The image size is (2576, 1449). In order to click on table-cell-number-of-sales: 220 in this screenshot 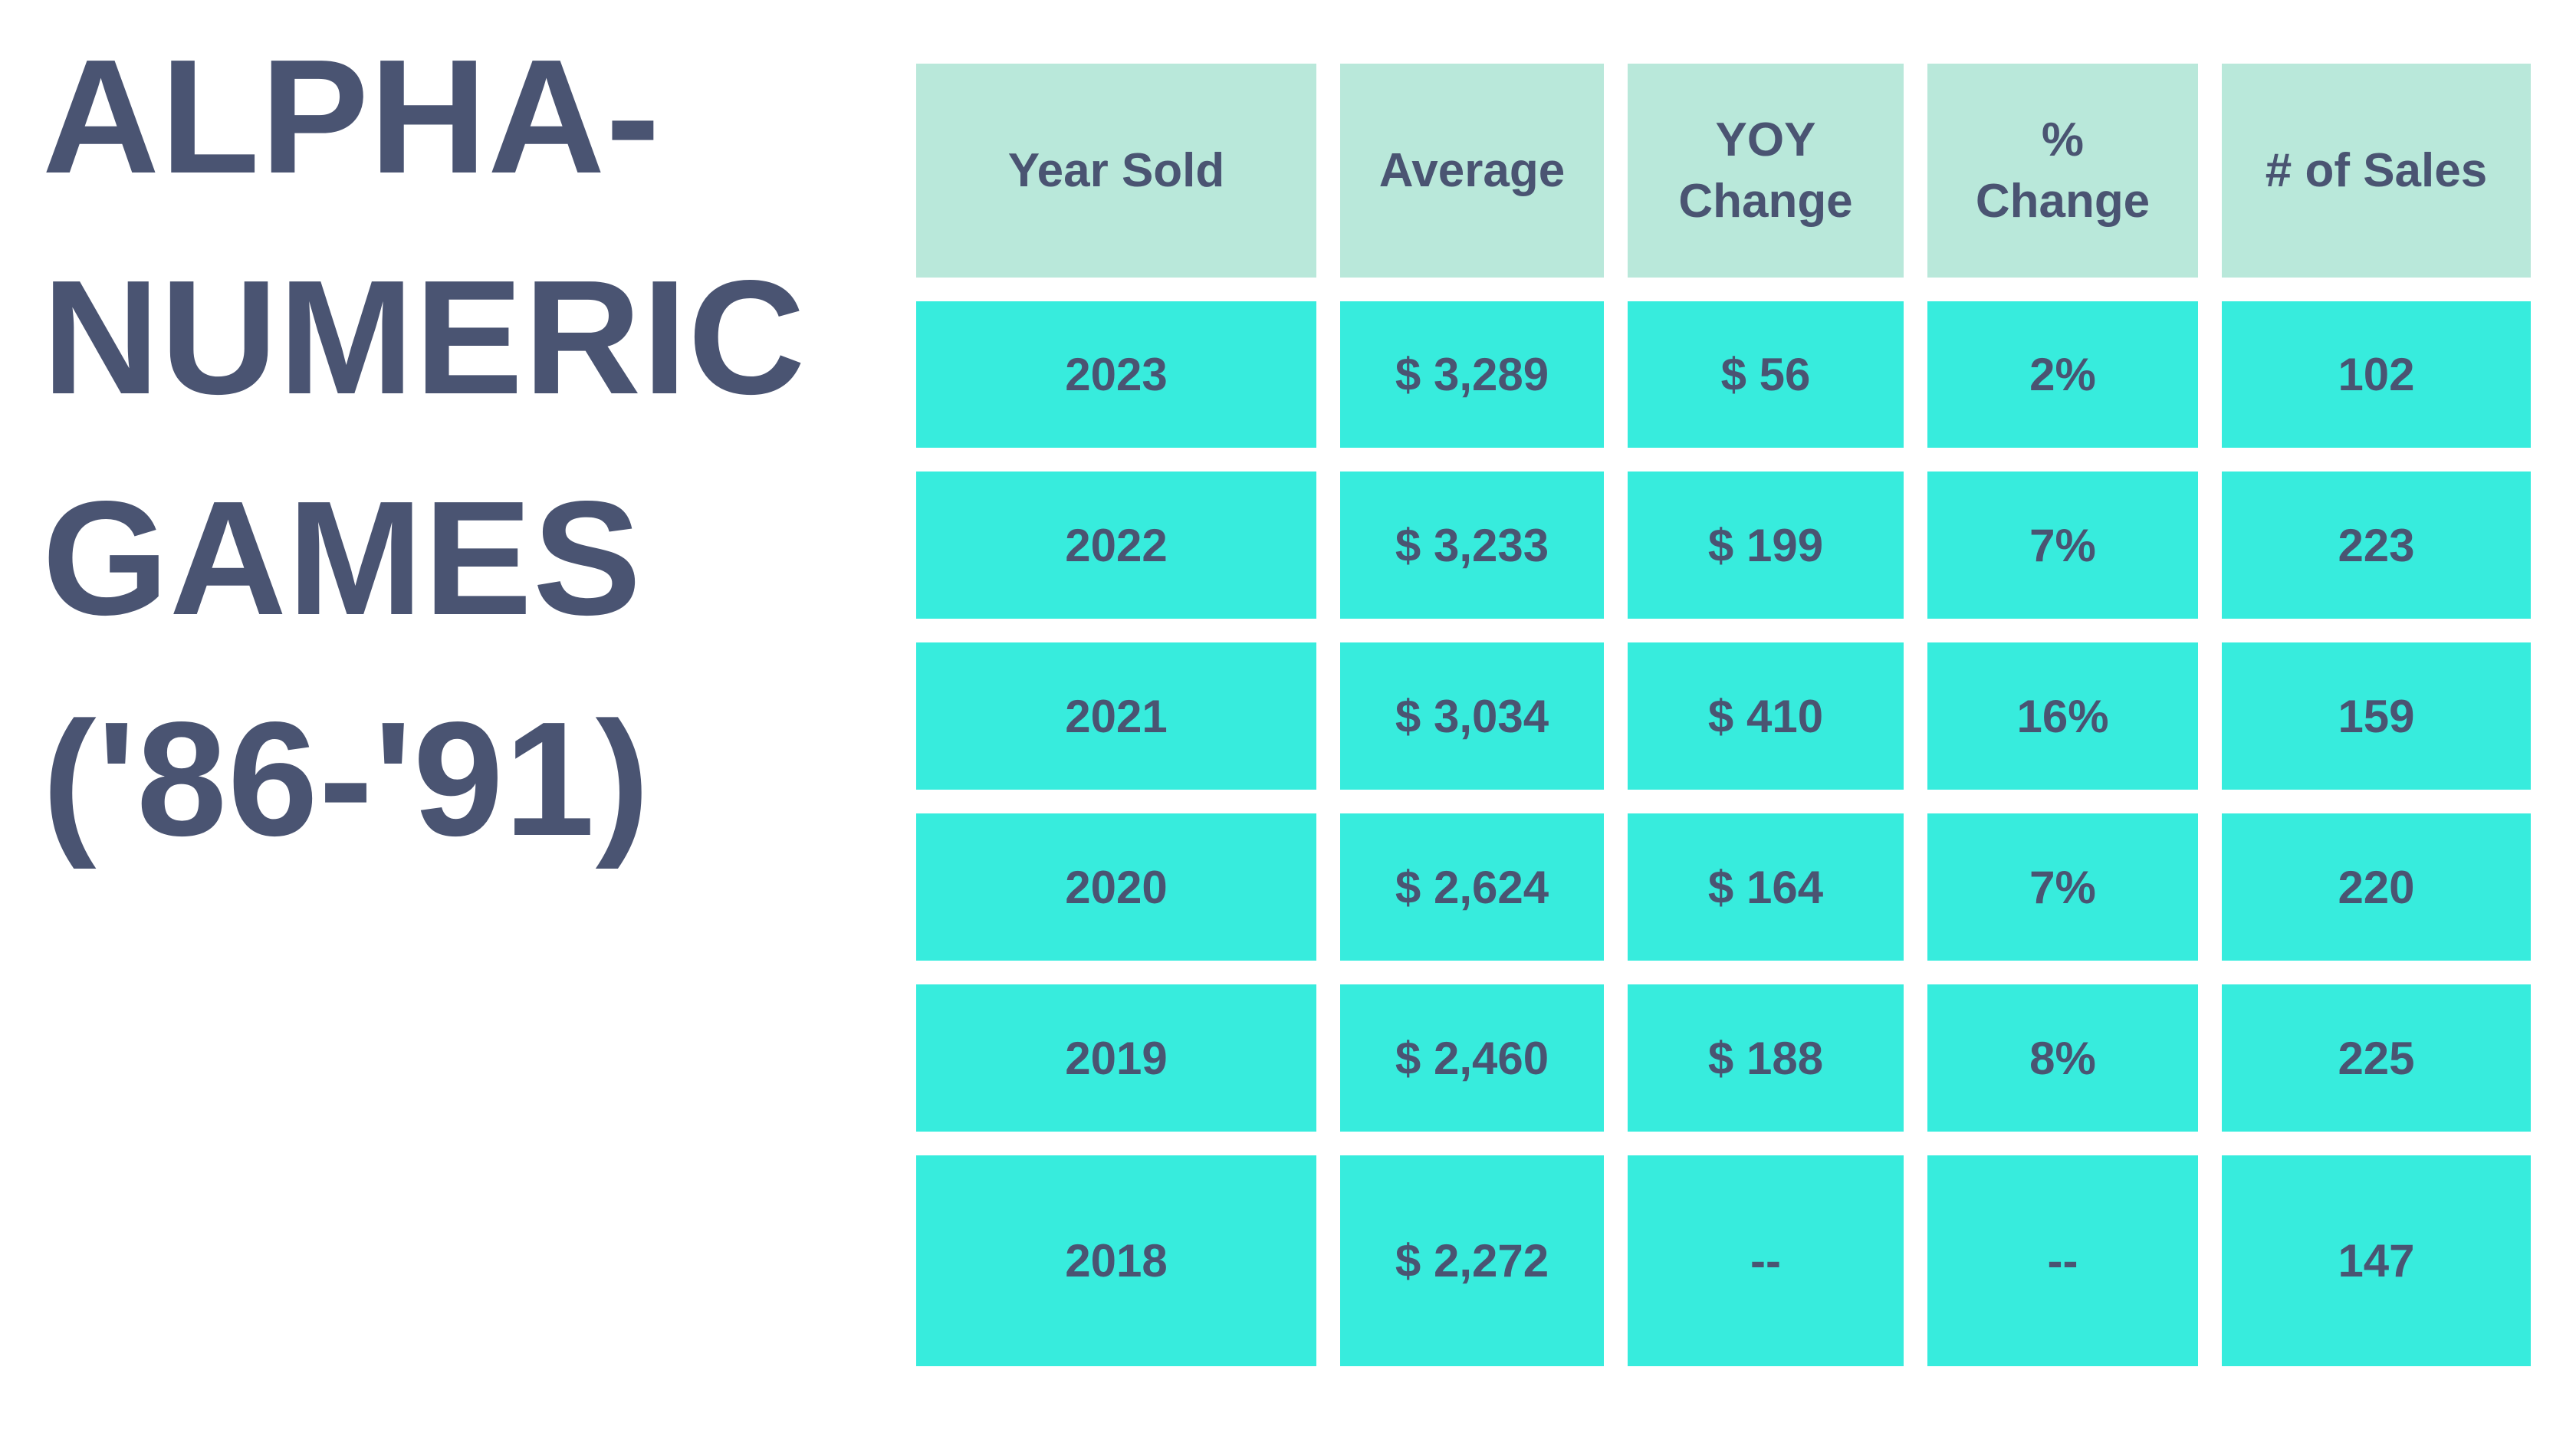, I will do `click(2376, 887)`.